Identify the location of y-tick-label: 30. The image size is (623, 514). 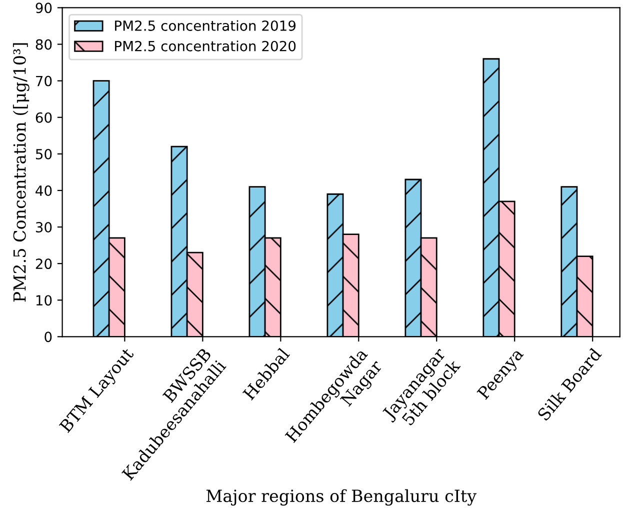
(44, 227).